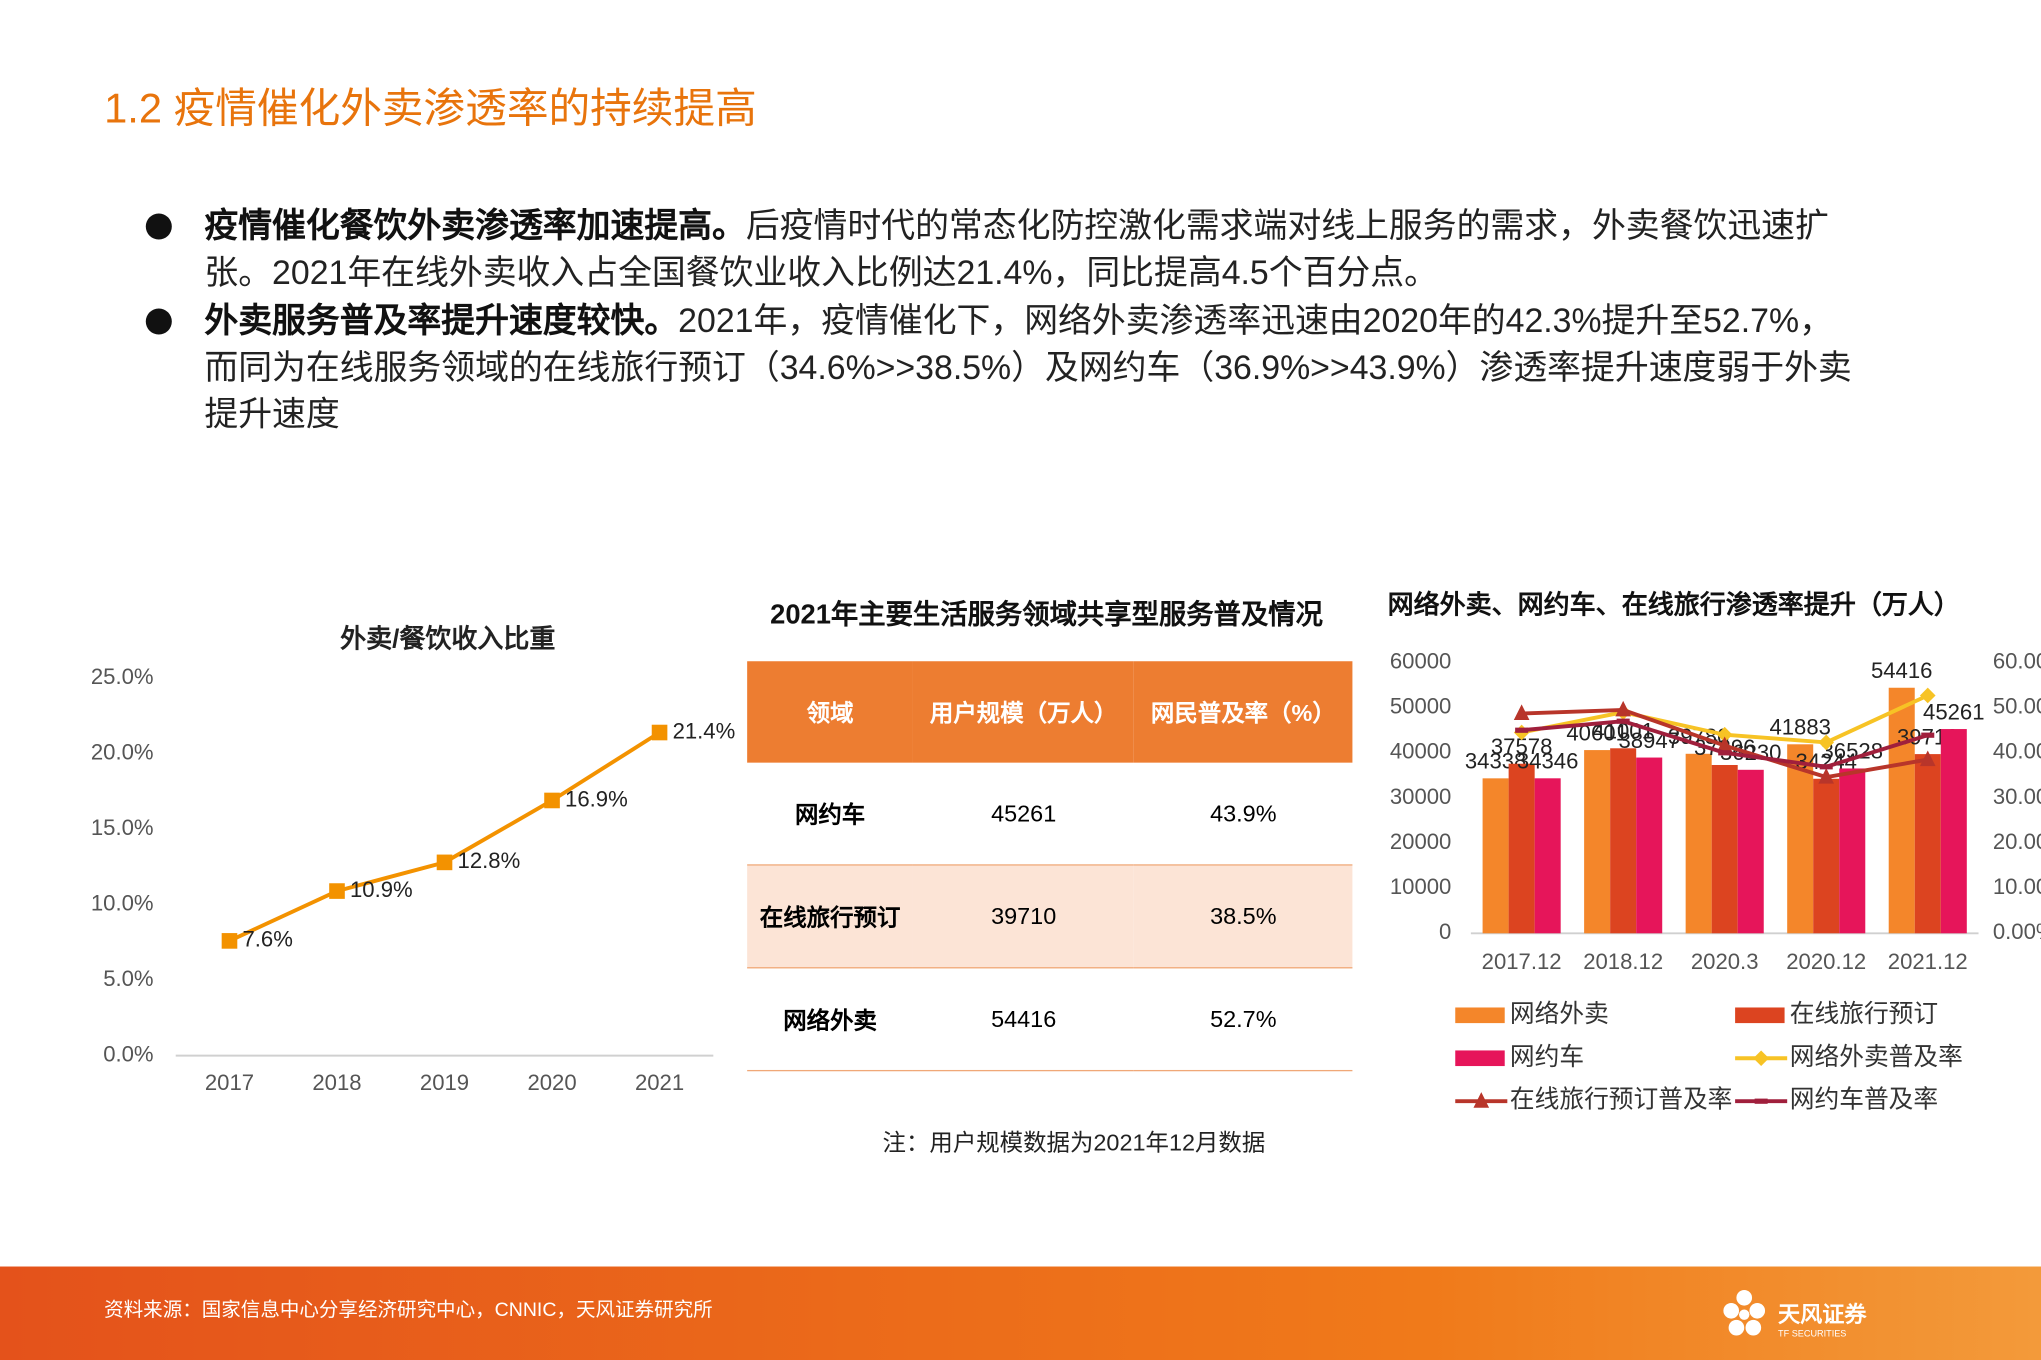  I want to click on logo-name: 天风证券, so click(1822, 1314).